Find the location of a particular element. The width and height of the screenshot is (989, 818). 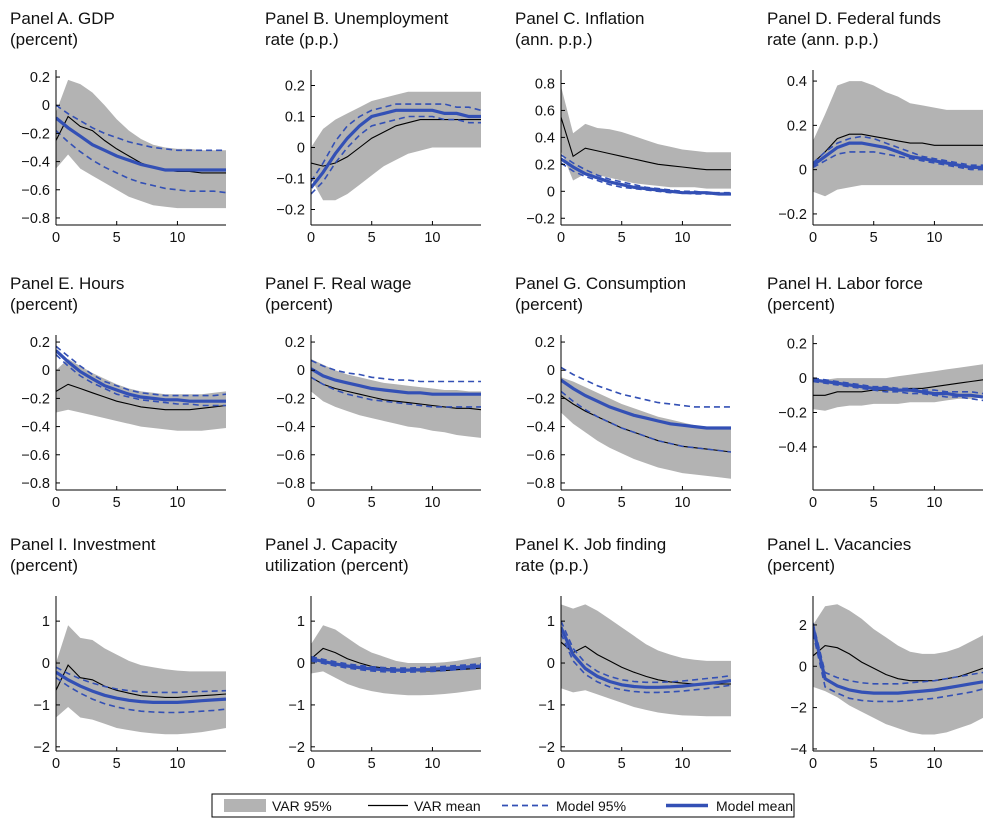

y-tick-label: 0.8 is located at coordinates (545, 84).